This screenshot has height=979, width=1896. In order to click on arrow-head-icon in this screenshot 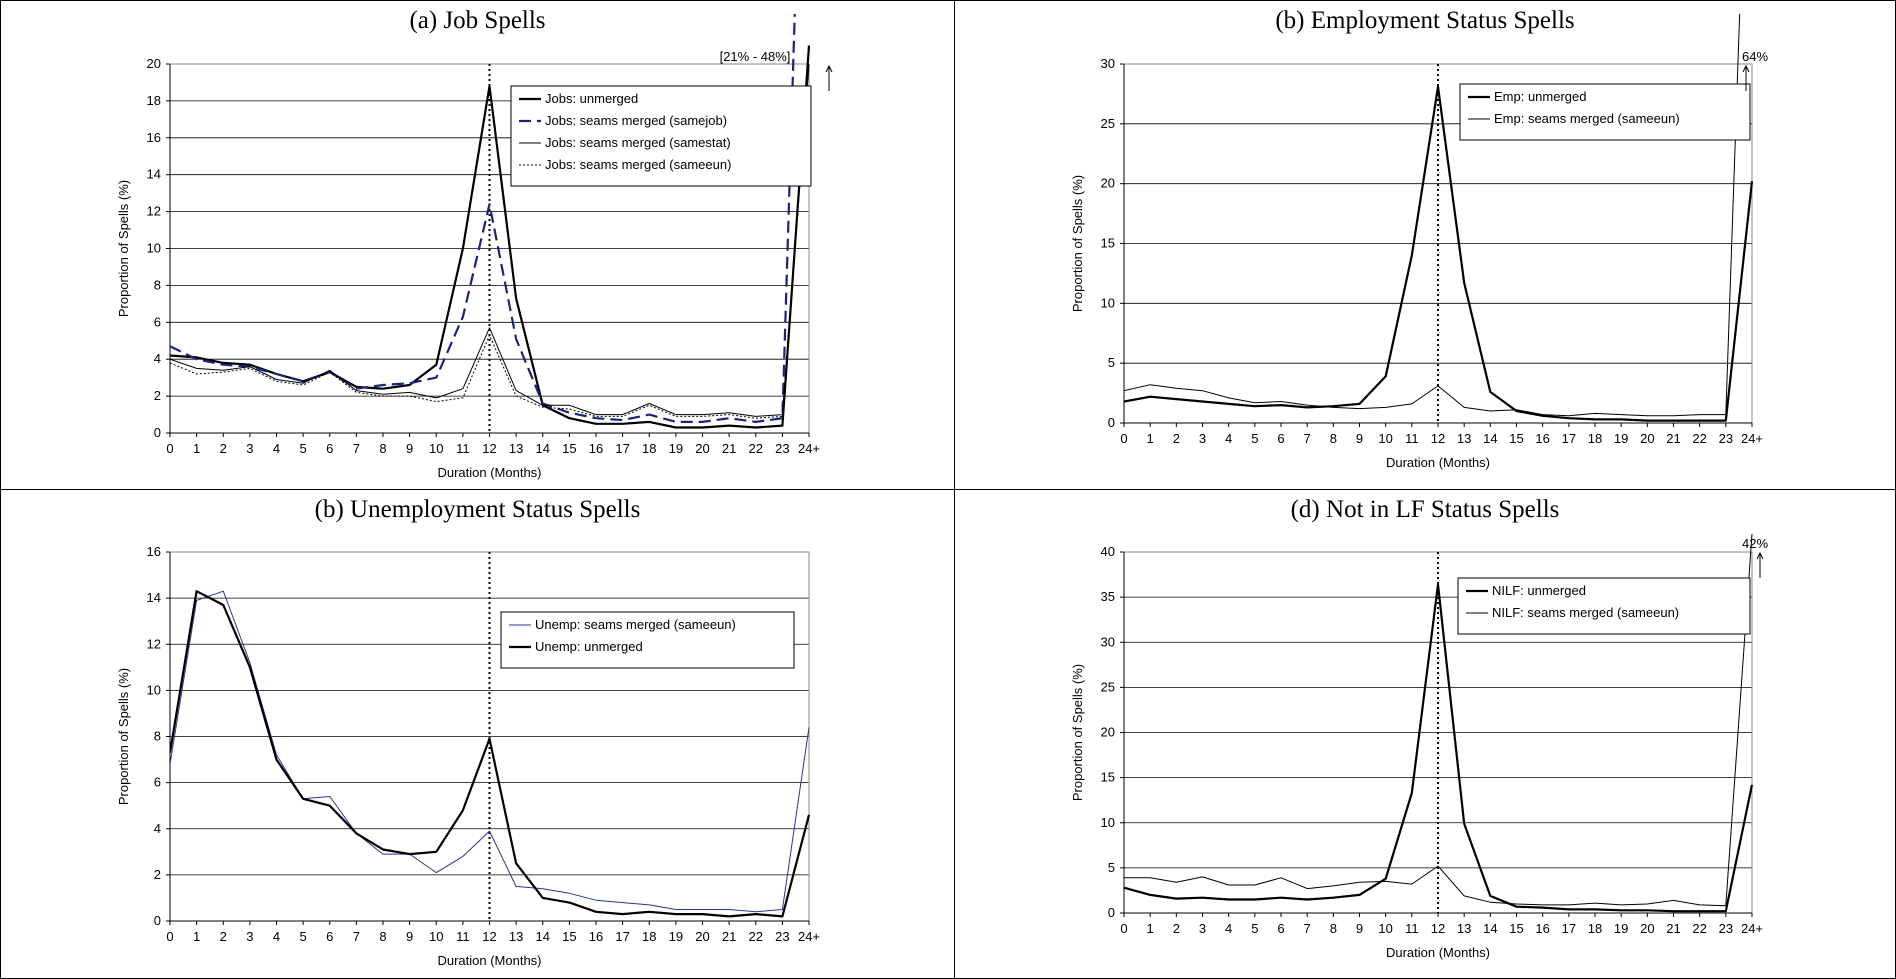, I will do `click(829, 68)`.